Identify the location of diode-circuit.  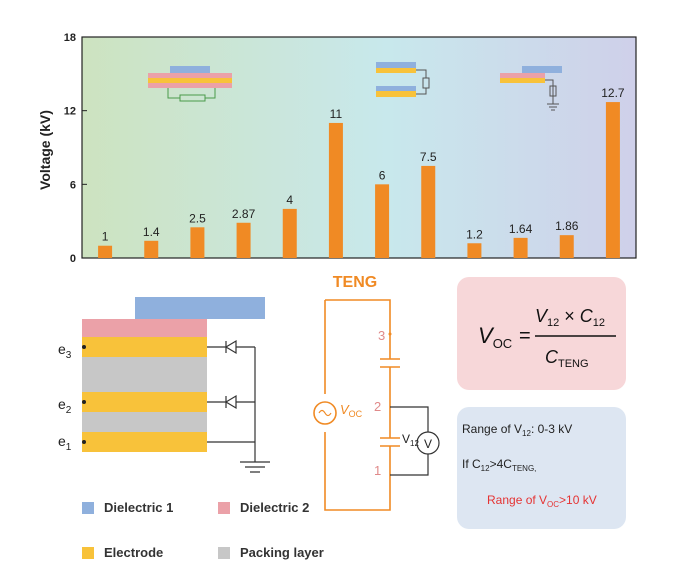
(238, 406).